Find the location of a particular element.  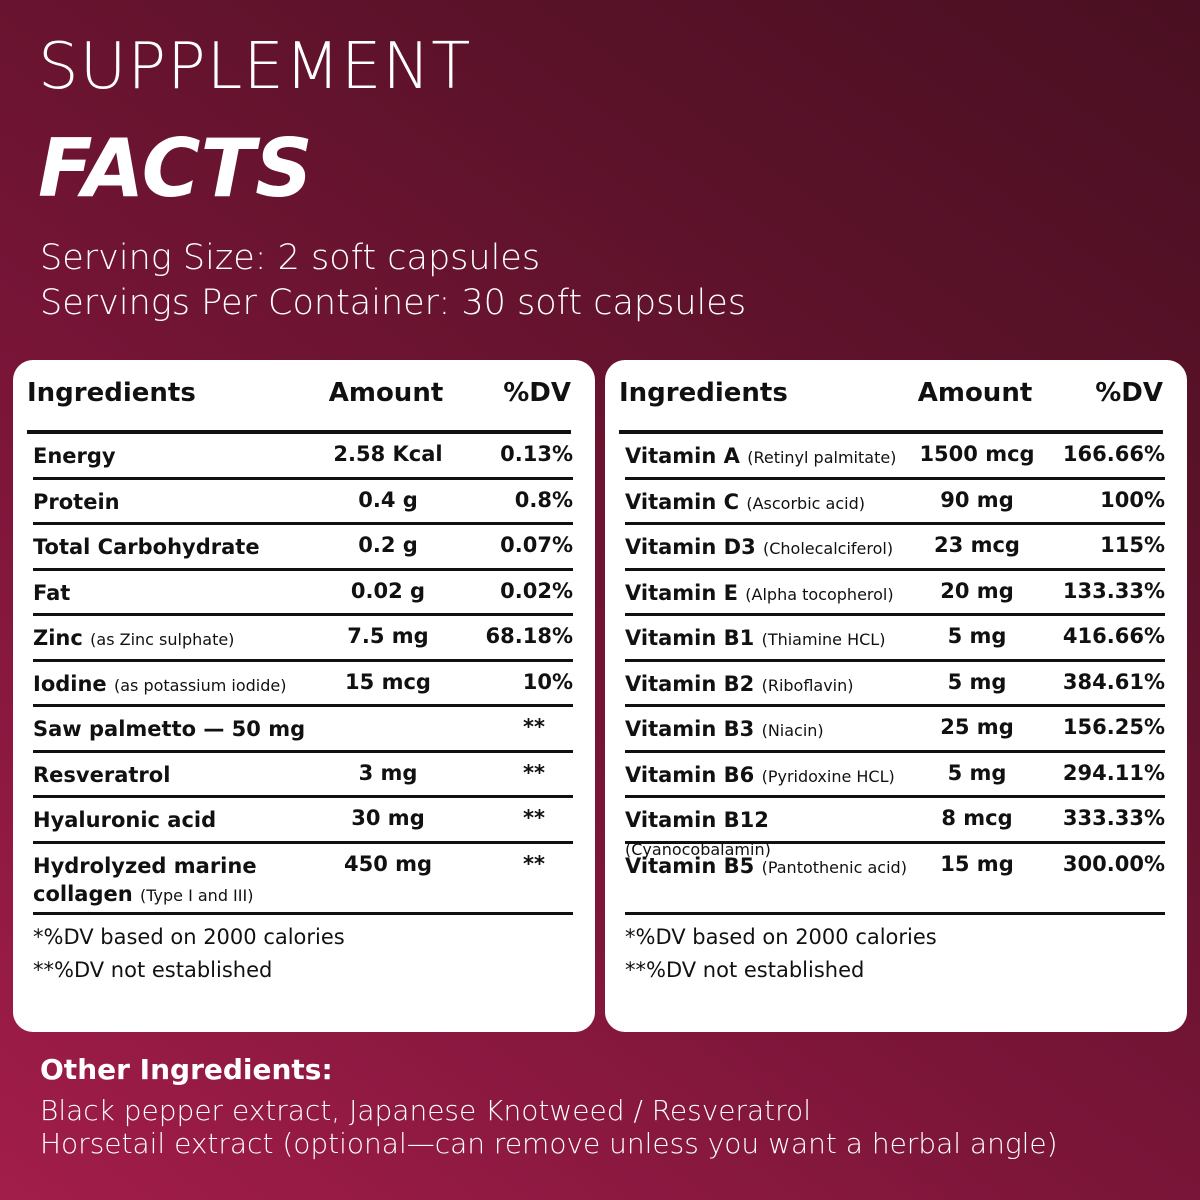

ingredient: Vitamin B2 is located at coordinates (690, 683).